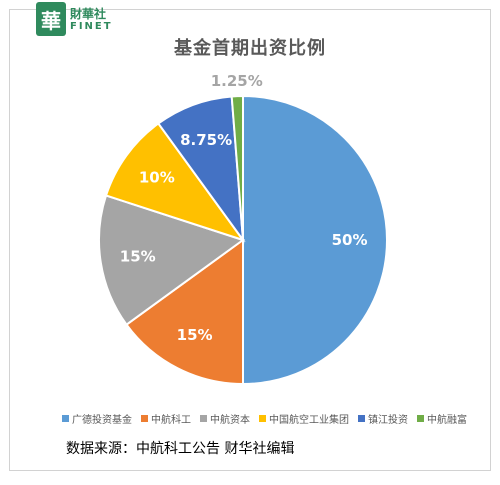 The width and height of the screenshot is (500, 485). Describe the element at coordinates (447, 420) in the screenshot. I see `legend-label-6: 中航融富` at that location.